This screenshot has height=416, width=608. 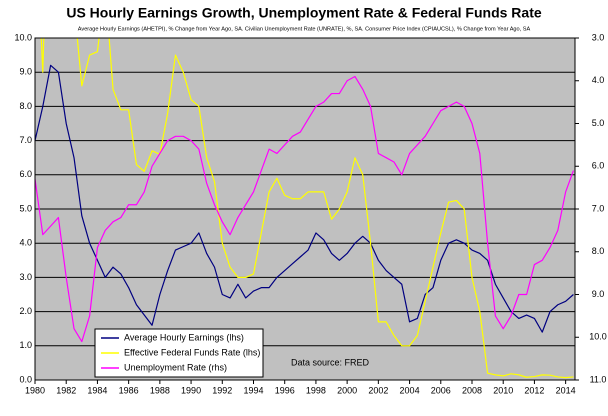 I want to click on x-tick-label: 2000, so click(x=347, y=390).